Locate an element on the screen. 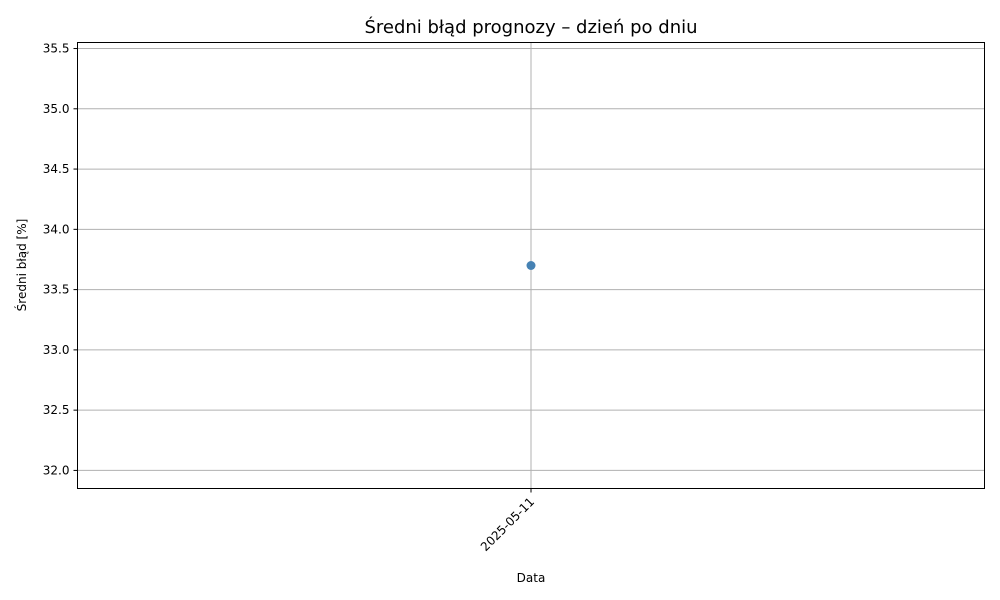 The height and width of the screenshot is (600, 1000). y-tick-label: 32.0 is located at coordinates (56, 470).